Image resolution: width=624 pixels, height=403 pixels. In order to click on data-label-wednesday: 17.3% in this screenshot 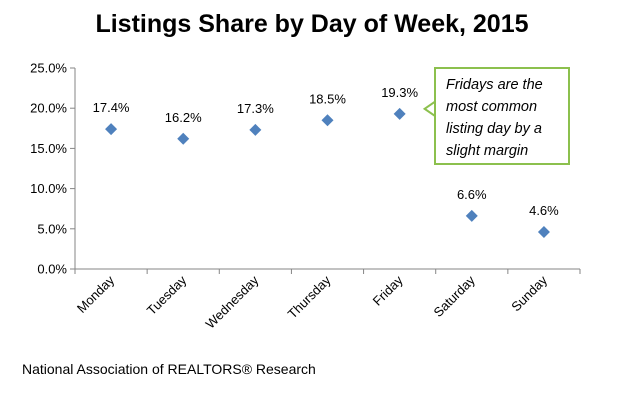, I will do `click(255, 108)`.